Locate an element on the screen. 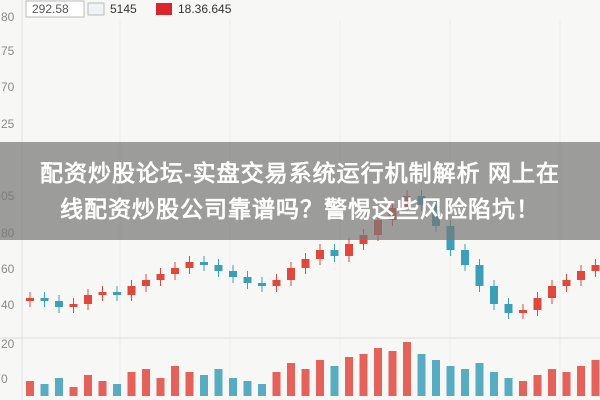 This screenshot has height=400, width=600. legend-price: 292.58 is located at coordinates (50, 9).